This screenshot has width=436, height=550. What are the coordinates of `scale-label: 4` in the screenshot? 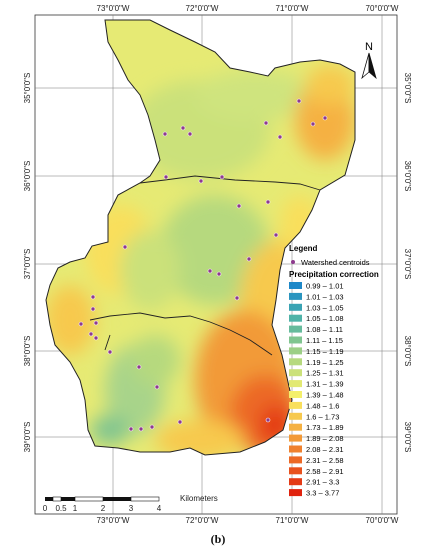 It's located at (159, 508).